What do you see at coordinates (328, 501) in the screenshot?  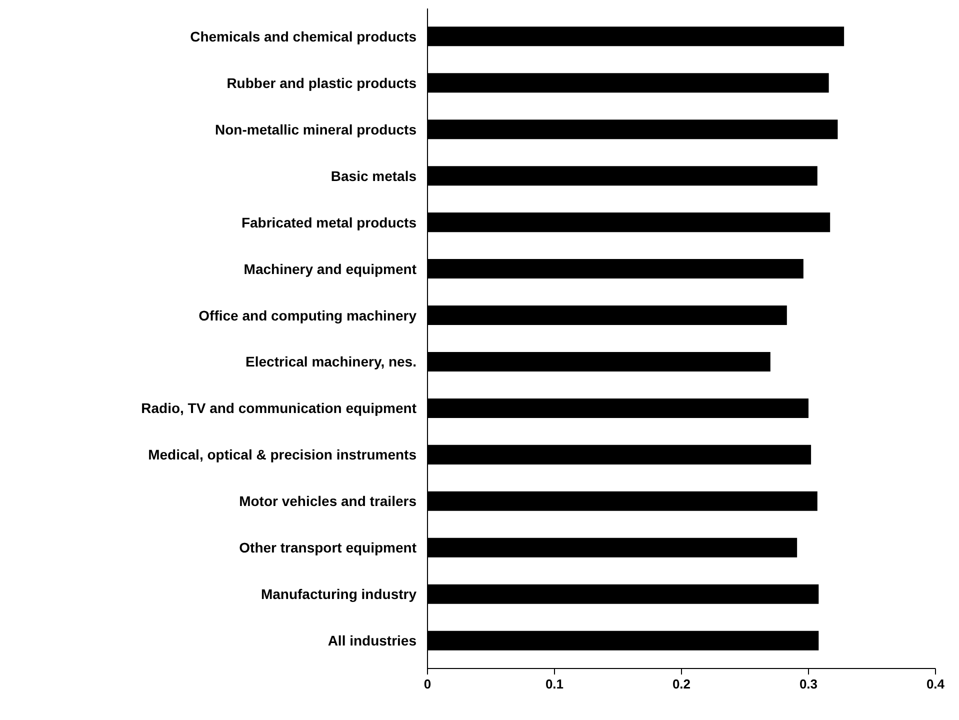 I see `y-tick-label: Motor vehicles and trailers` at bounding box center [328, 501].